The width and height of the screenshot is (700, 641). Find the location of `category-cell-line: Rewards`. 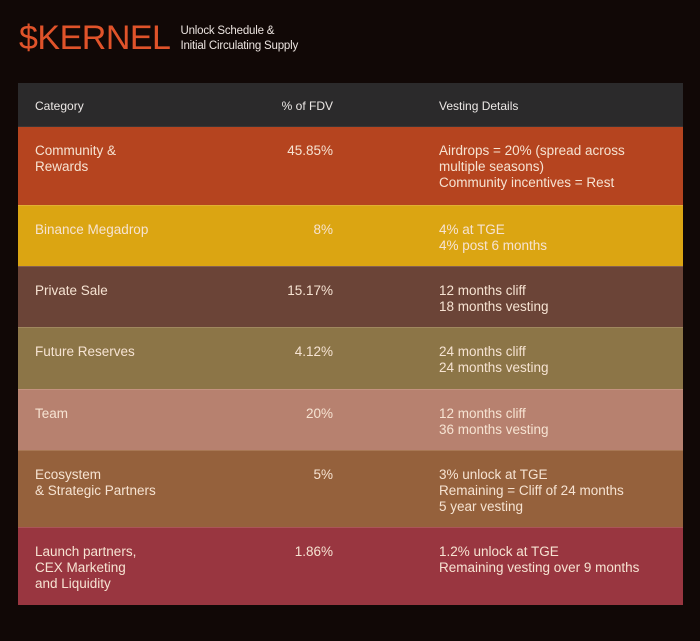

category-cell-line: Rewards is located at coordinates (62, 166).